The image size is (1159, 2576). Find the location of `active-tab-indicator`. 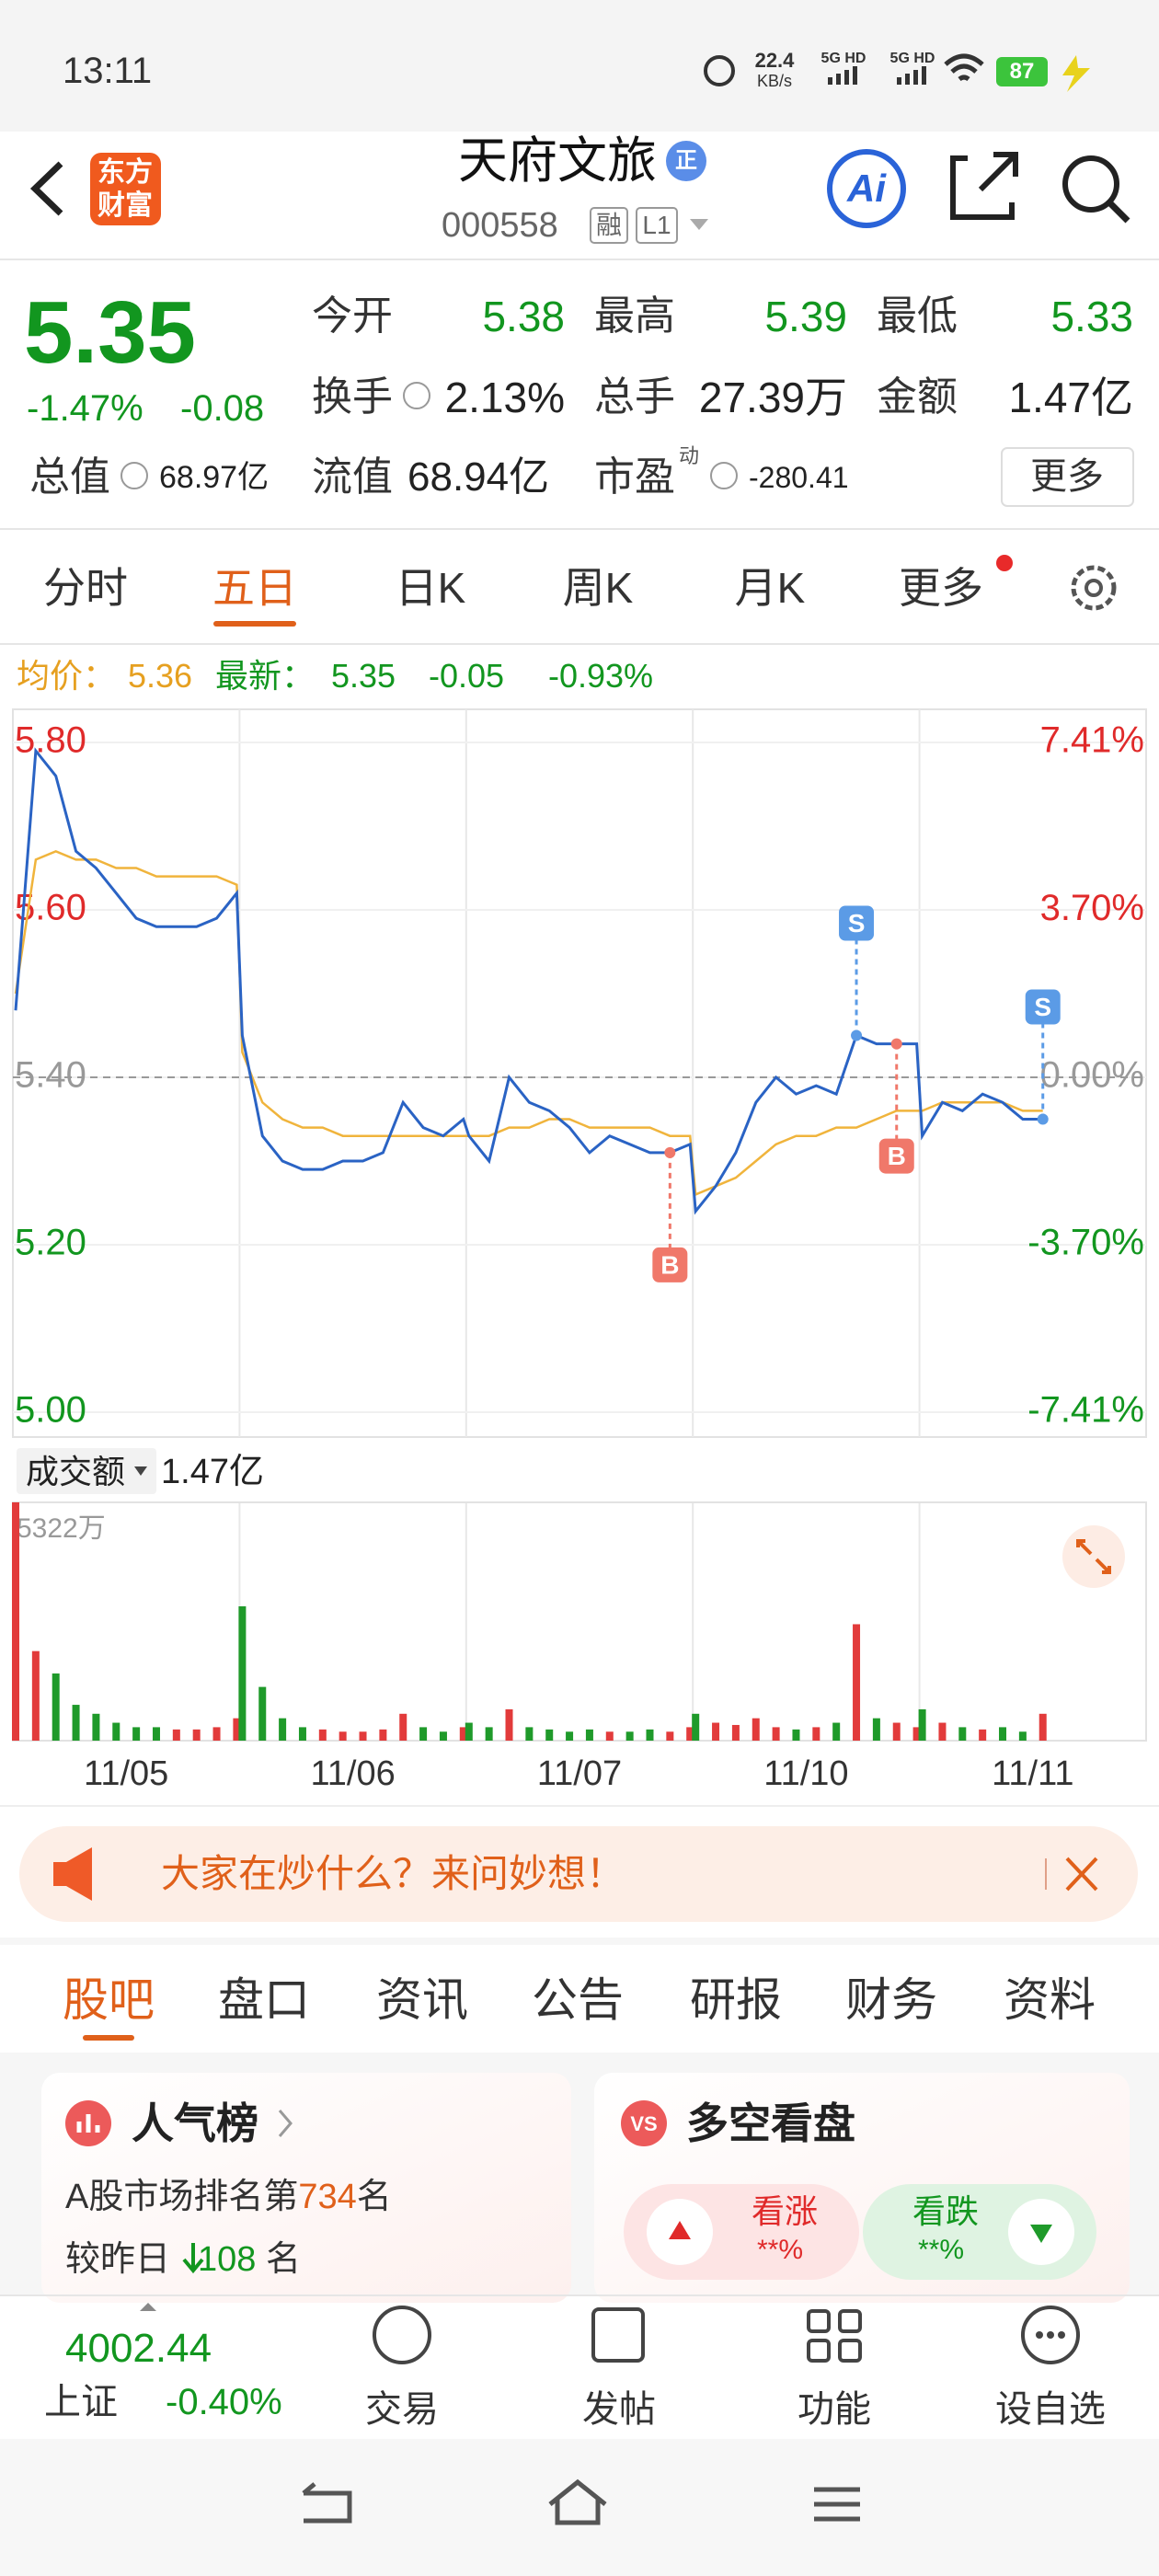

active-tab-indicator is located at coordinates (254, 624).